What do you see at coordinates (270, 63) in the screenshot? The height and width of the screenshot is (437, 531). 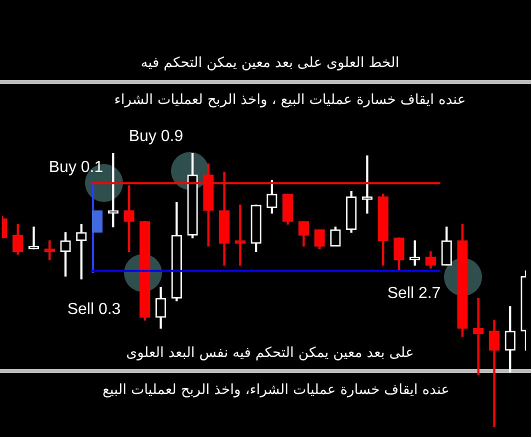 I see `text: الخط العلوى على بعد معين يمكن التحكم فيه` at bounding box center [270, 63].